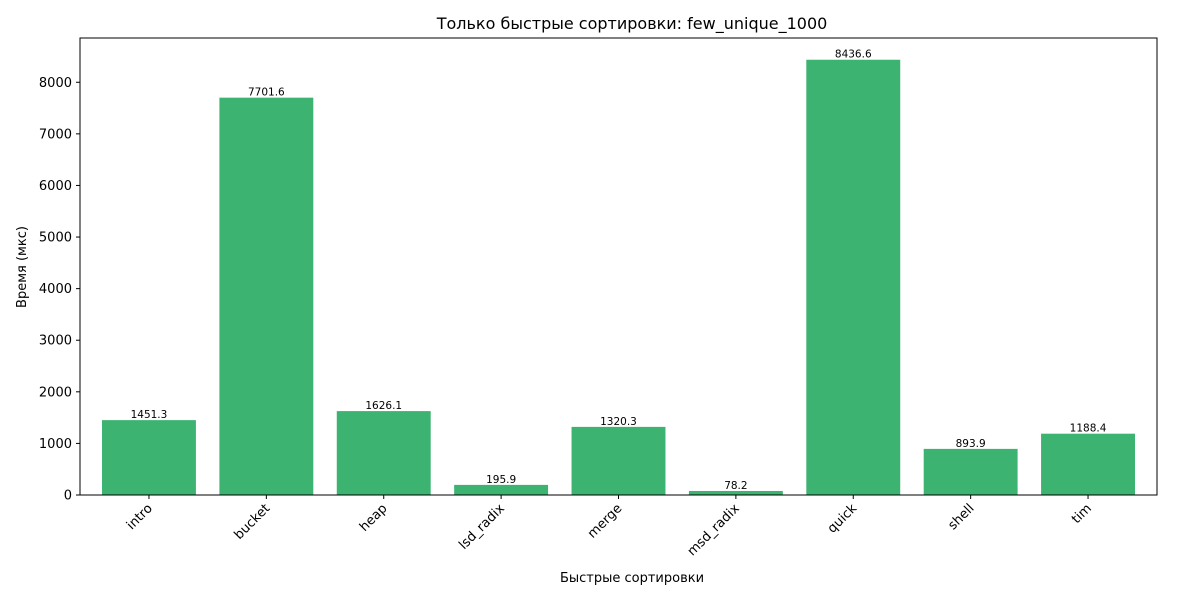  I want to click on x-tick-label: quick, so click(843, 519).